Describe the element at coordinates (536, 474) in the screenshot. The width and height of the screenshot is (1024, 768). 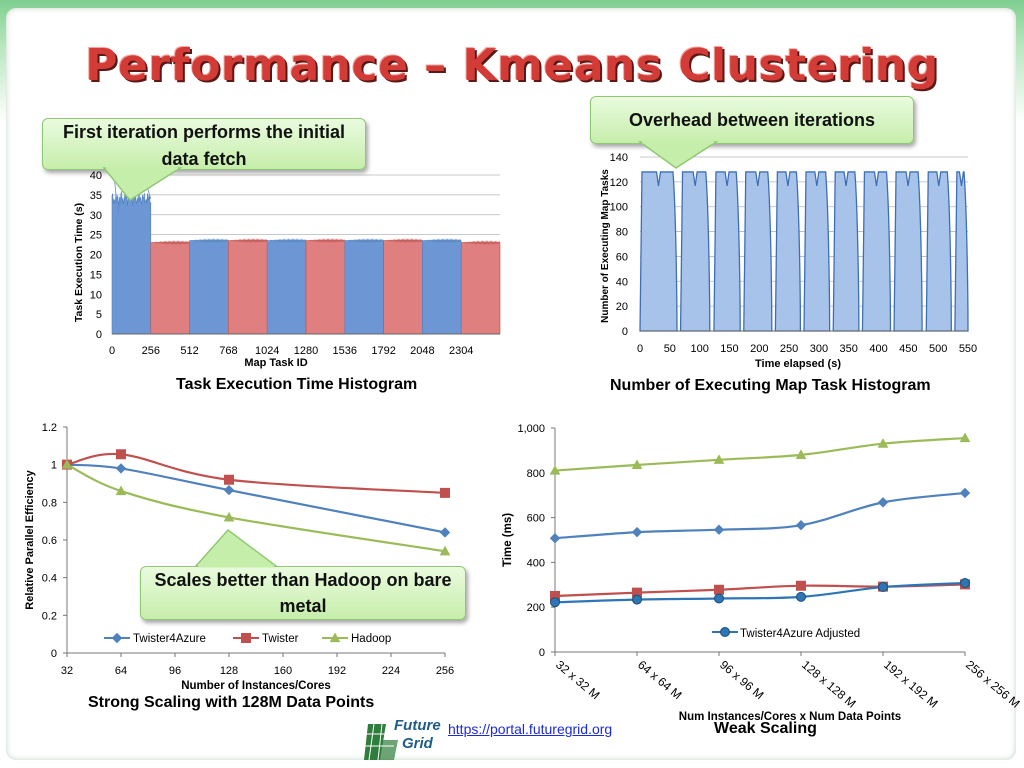
I see `w-ytick-label: 800` at that location.